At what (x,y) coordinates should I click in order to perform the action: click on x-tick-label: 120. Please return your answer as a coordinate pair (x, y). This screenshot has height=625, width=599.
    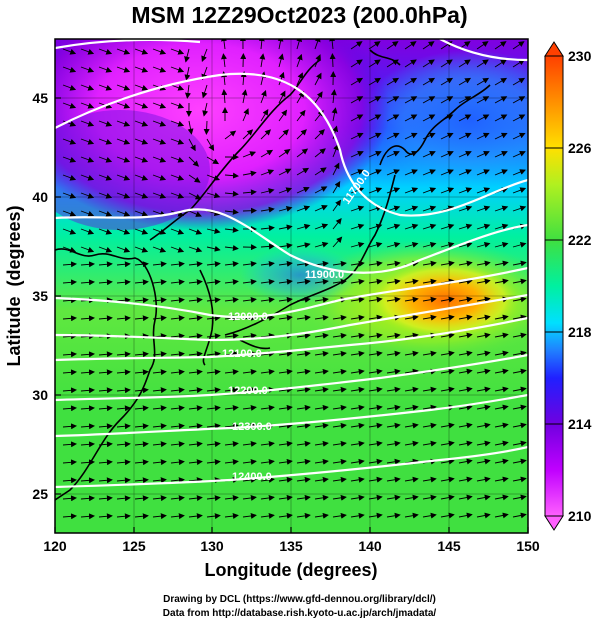
    Looking at the image, I should click on (55, 546).